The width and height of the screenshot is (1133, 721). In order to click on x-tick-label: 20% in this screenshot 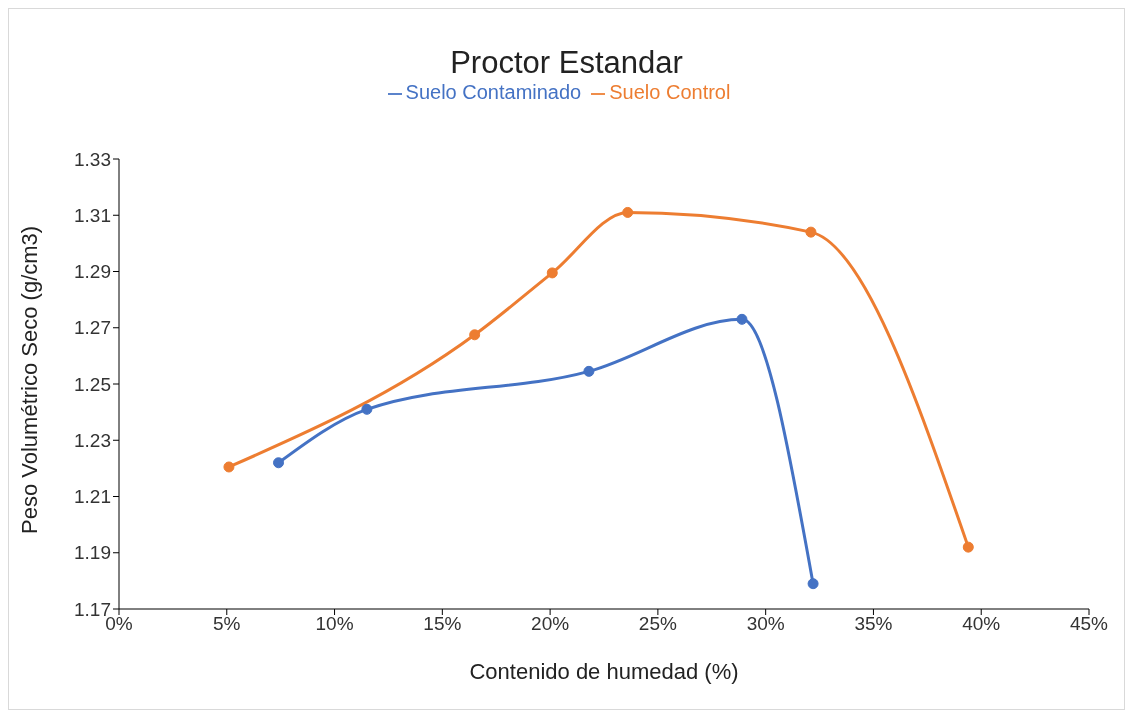, I will do `click(550, 624)`.